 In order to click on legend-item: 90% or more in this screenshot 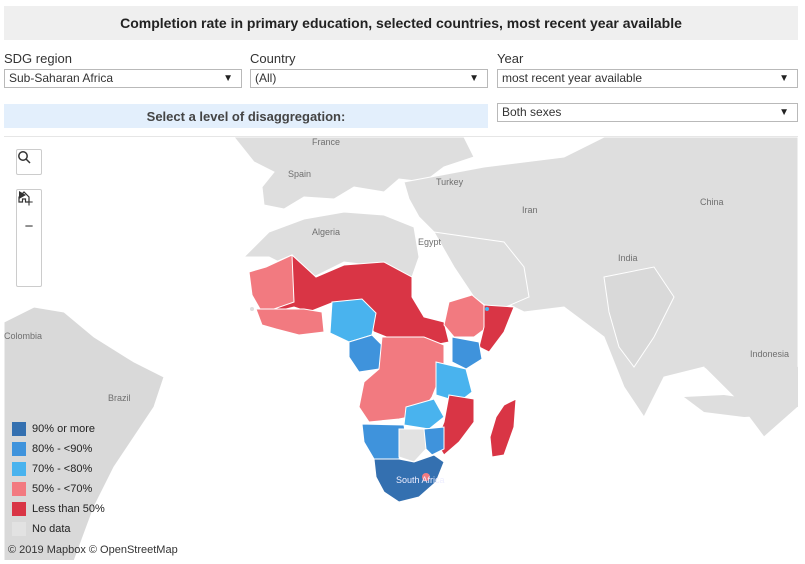, I will do `click(58, 429)`.